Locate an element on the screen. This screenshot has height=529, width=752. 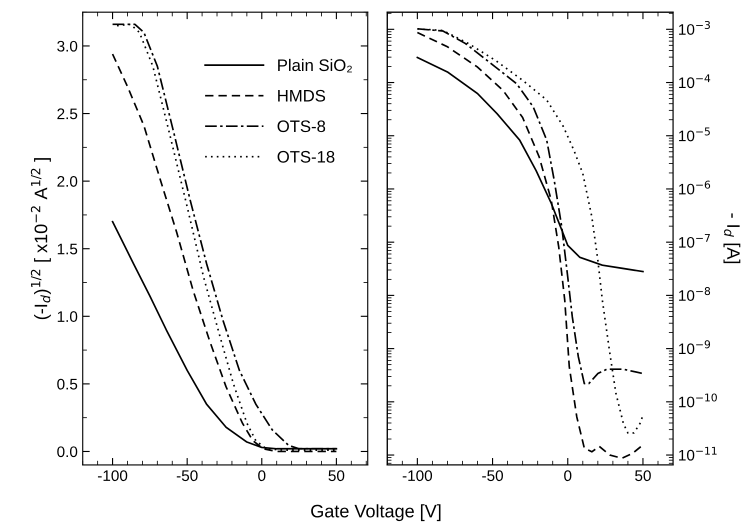
y-tick-label: 2.5 is located at coordinates (67, 114).